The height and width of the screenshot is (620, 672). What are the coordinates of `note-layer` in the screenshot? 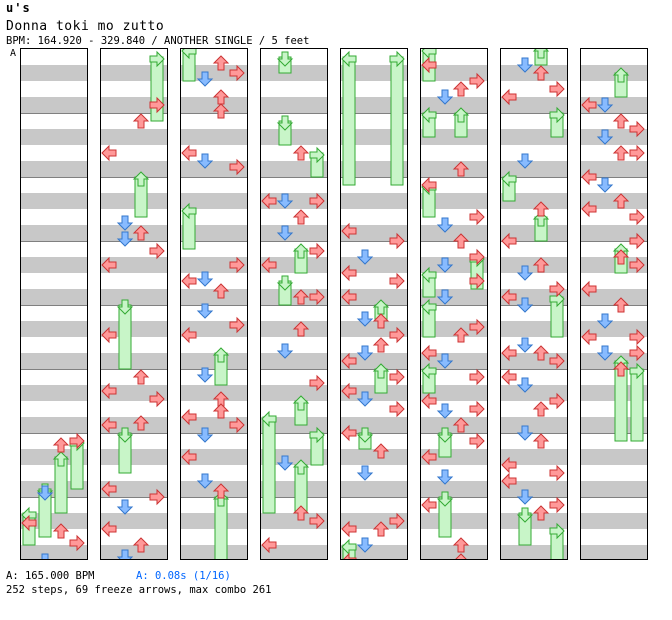 It's located at (293, 302).